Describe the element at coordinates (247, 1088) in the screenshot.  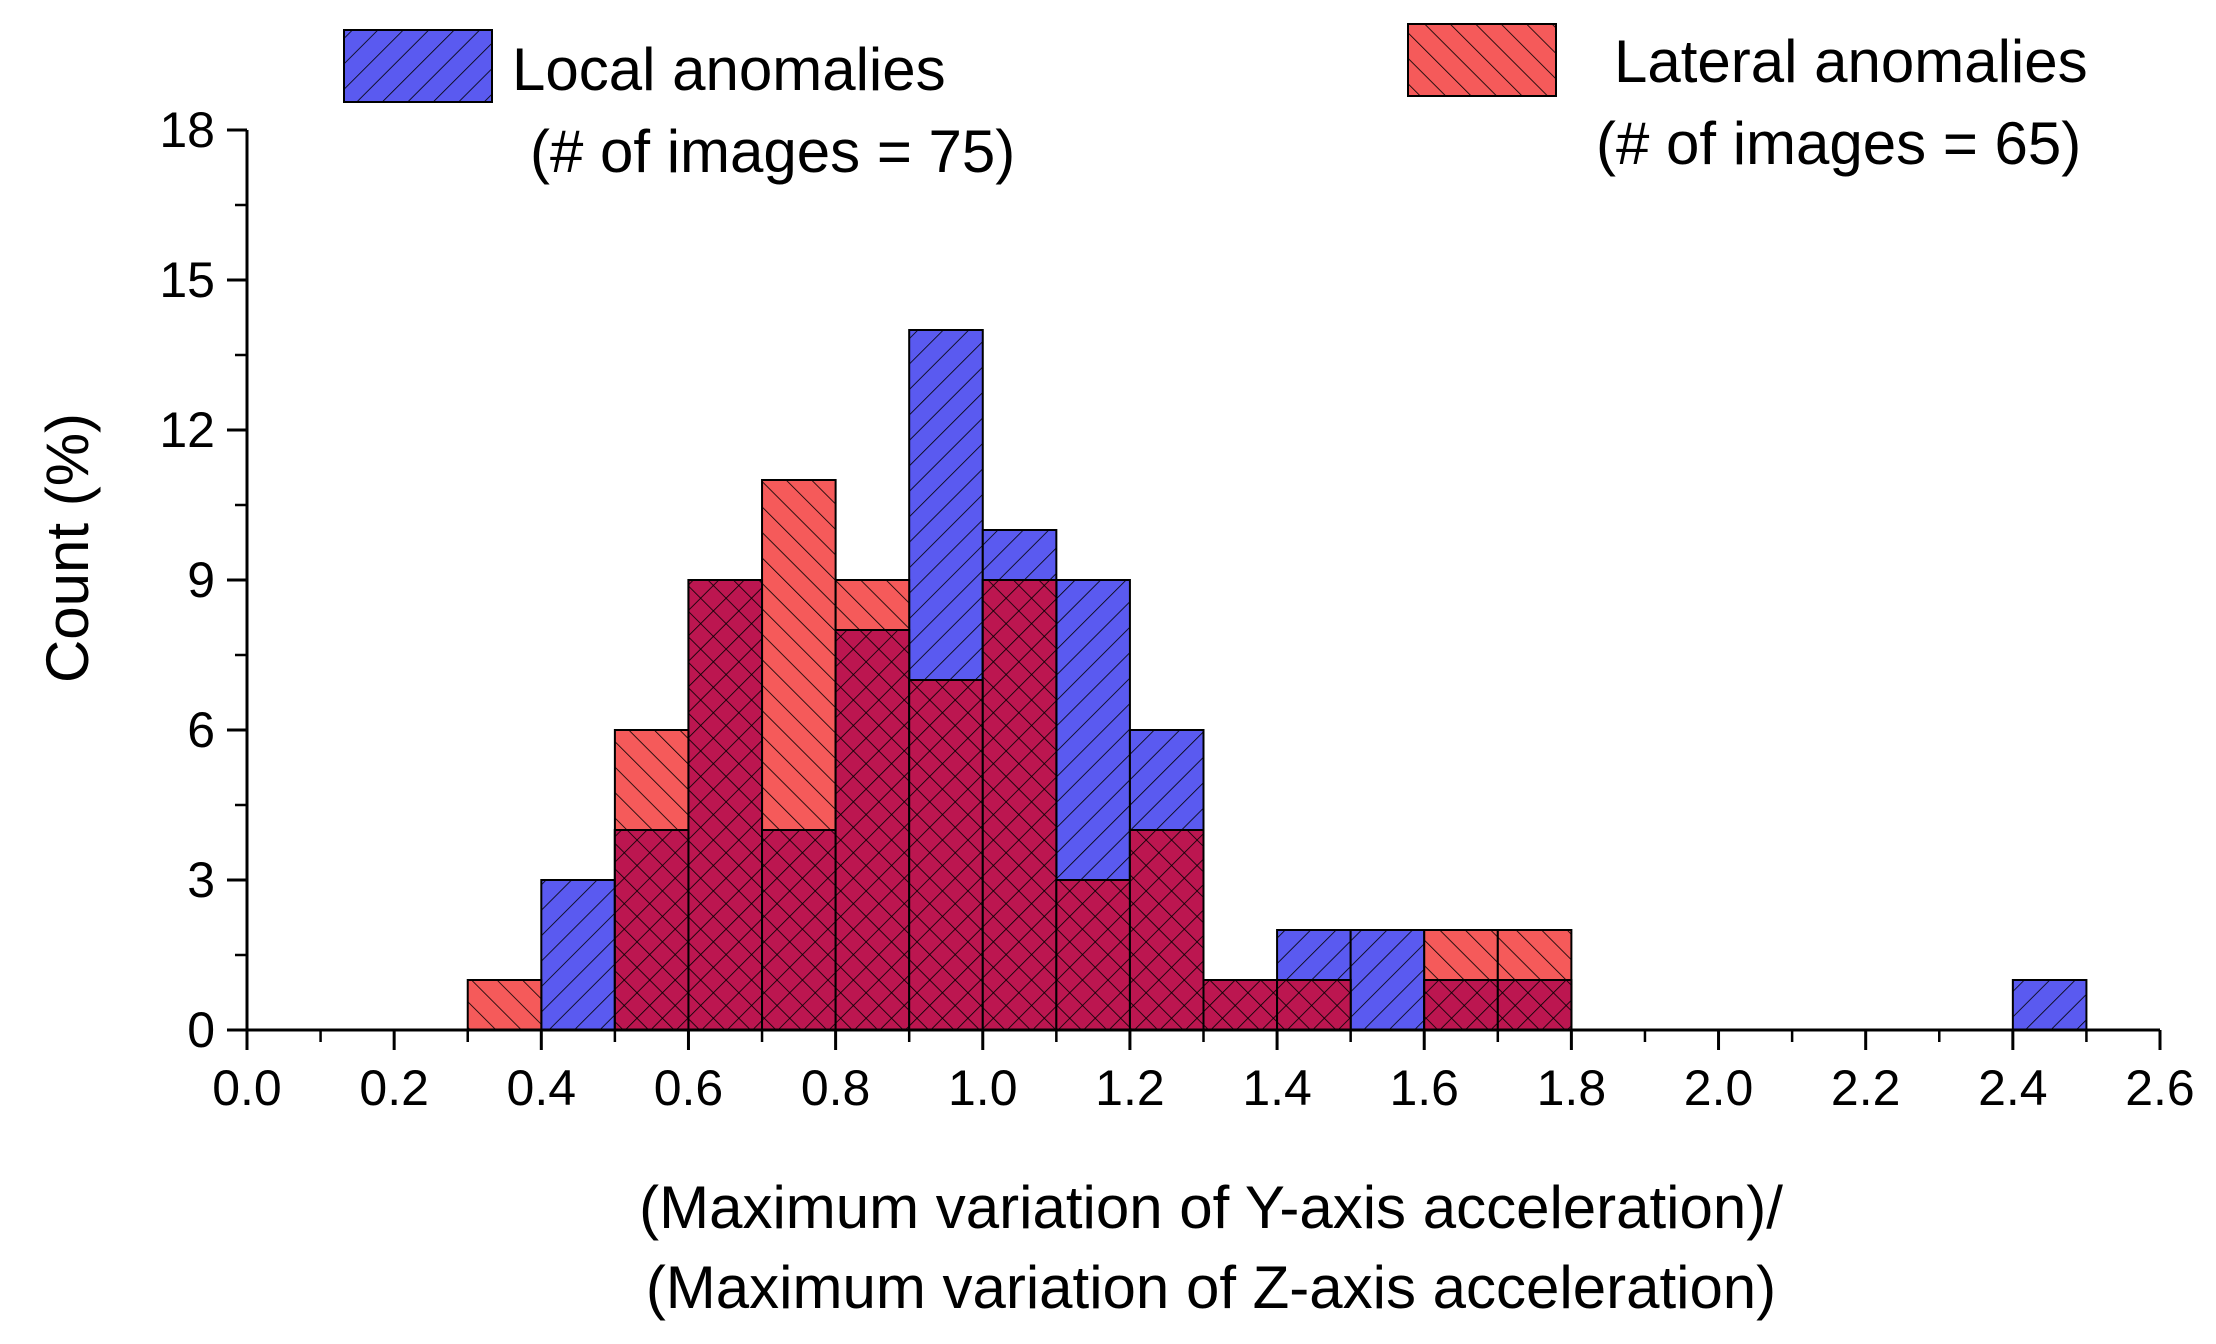
I see `x-tick-label: 0.0` at that location.